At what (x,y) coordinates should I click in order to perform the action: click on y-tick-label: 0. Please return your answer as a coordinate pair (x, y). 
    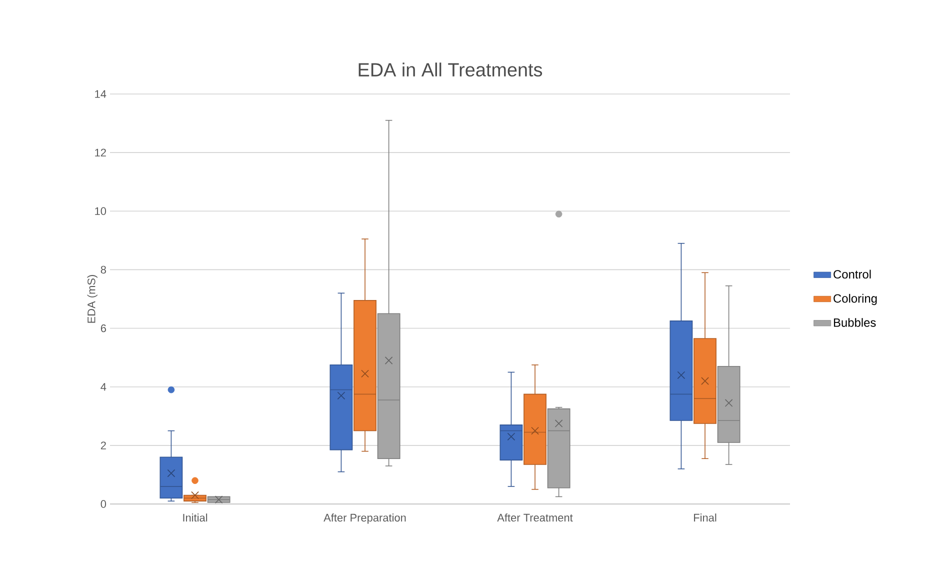
    Looking at the image, I should click on (103, 504).